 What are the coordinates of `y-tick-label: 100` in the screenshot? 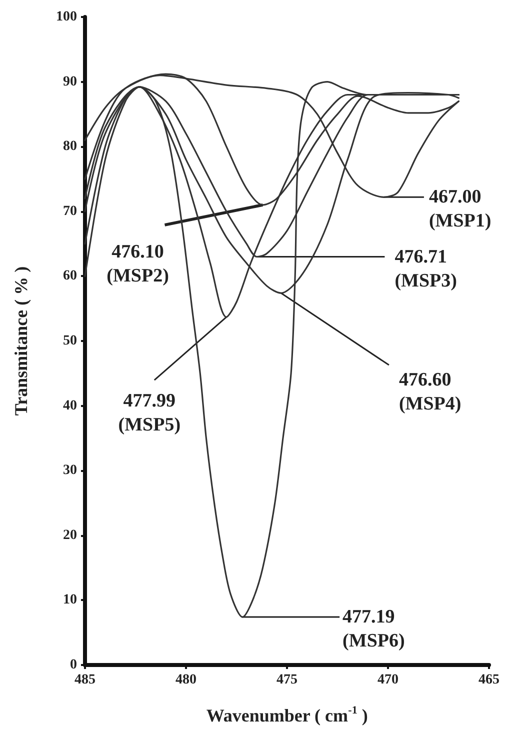 It's located at (66, 17).